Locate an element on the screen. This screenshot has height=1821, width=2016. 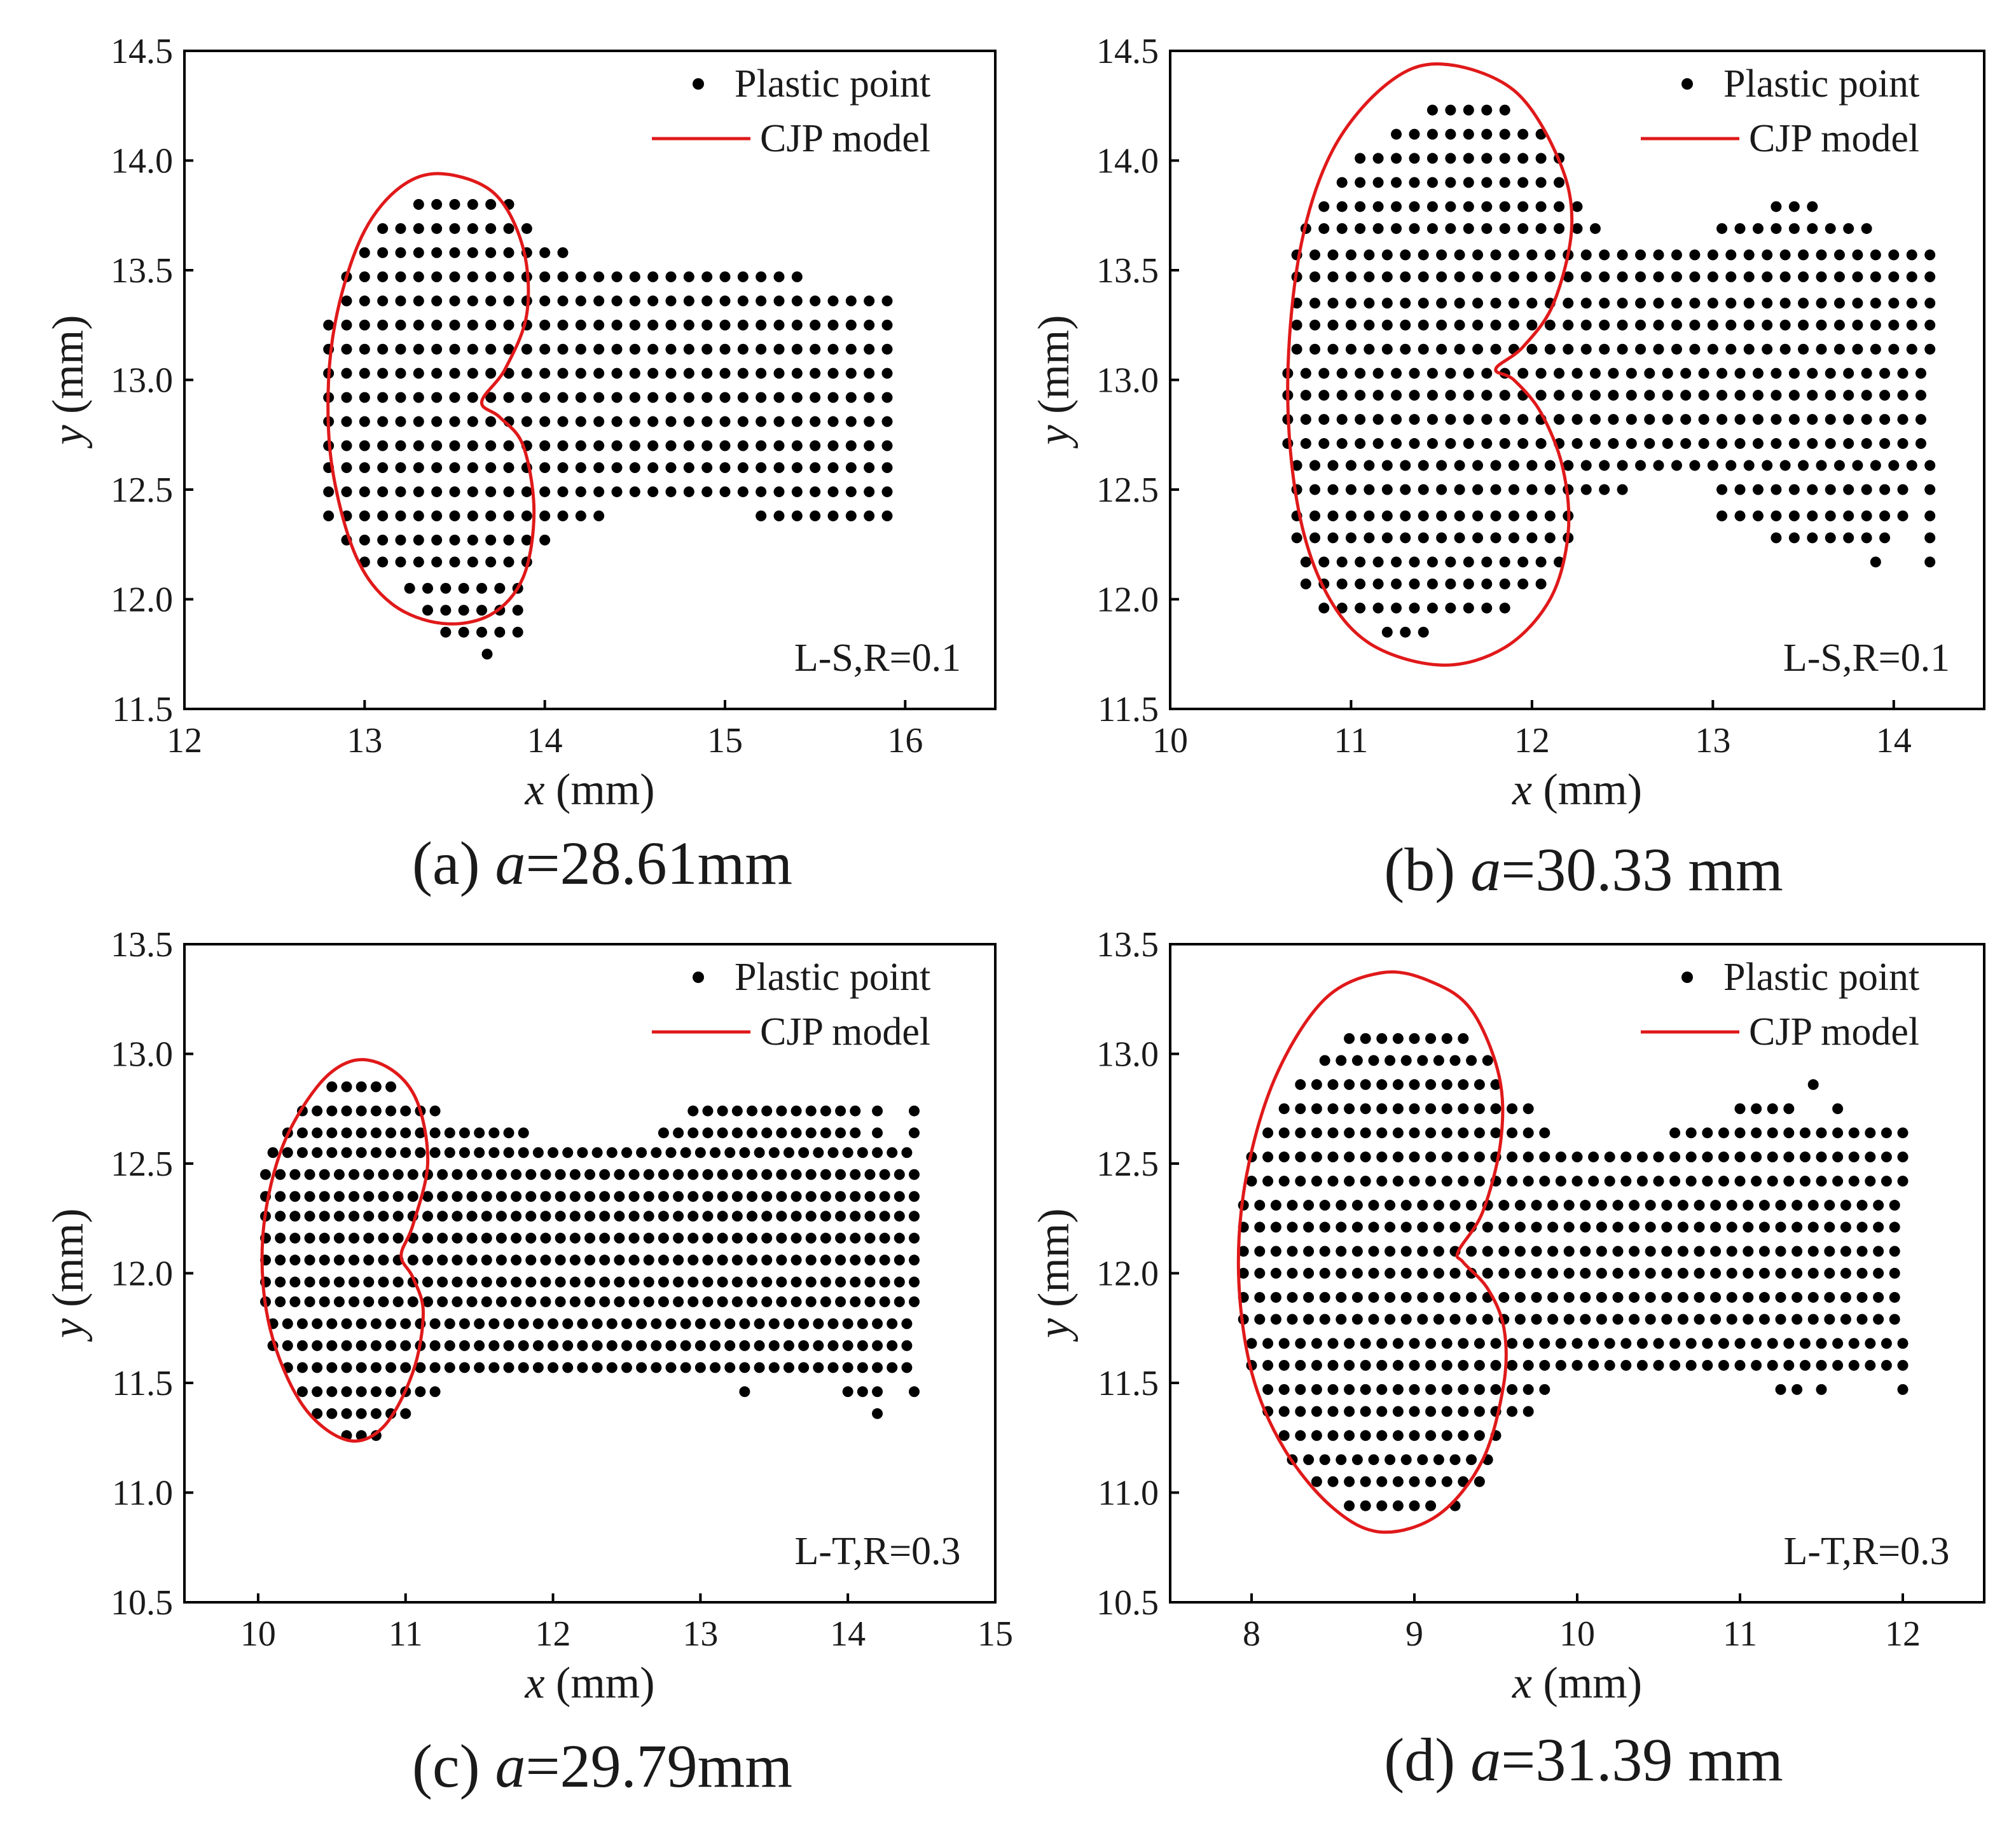
plastic-point-series is located at coordinates (1573, 1272).